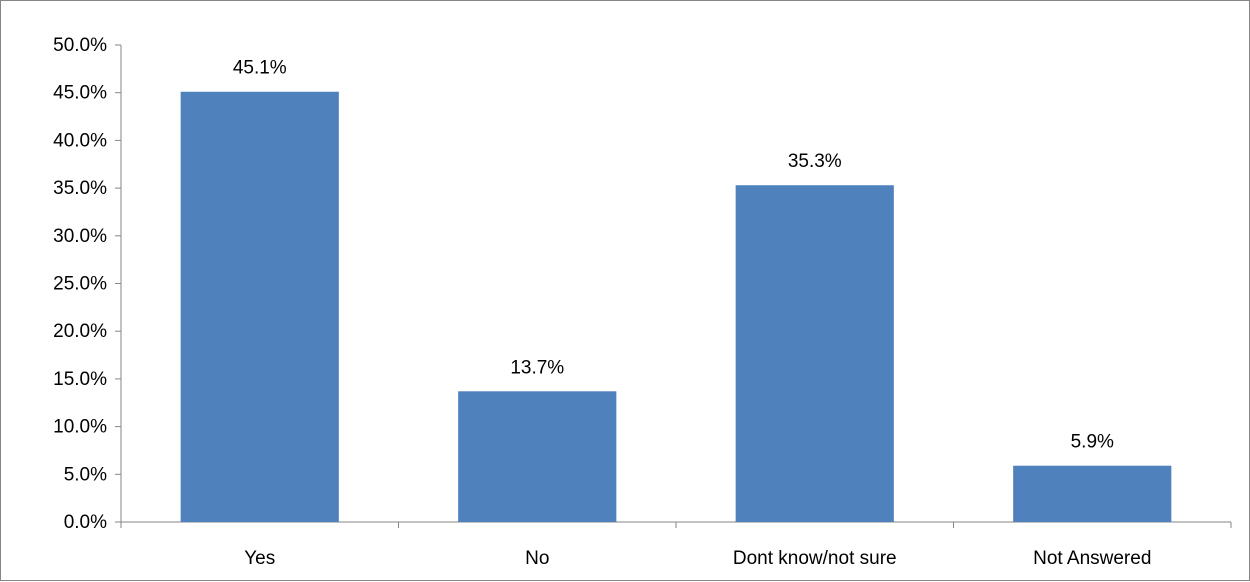  I want to click on y-tick-label: 5.0%, so click(85, 474).